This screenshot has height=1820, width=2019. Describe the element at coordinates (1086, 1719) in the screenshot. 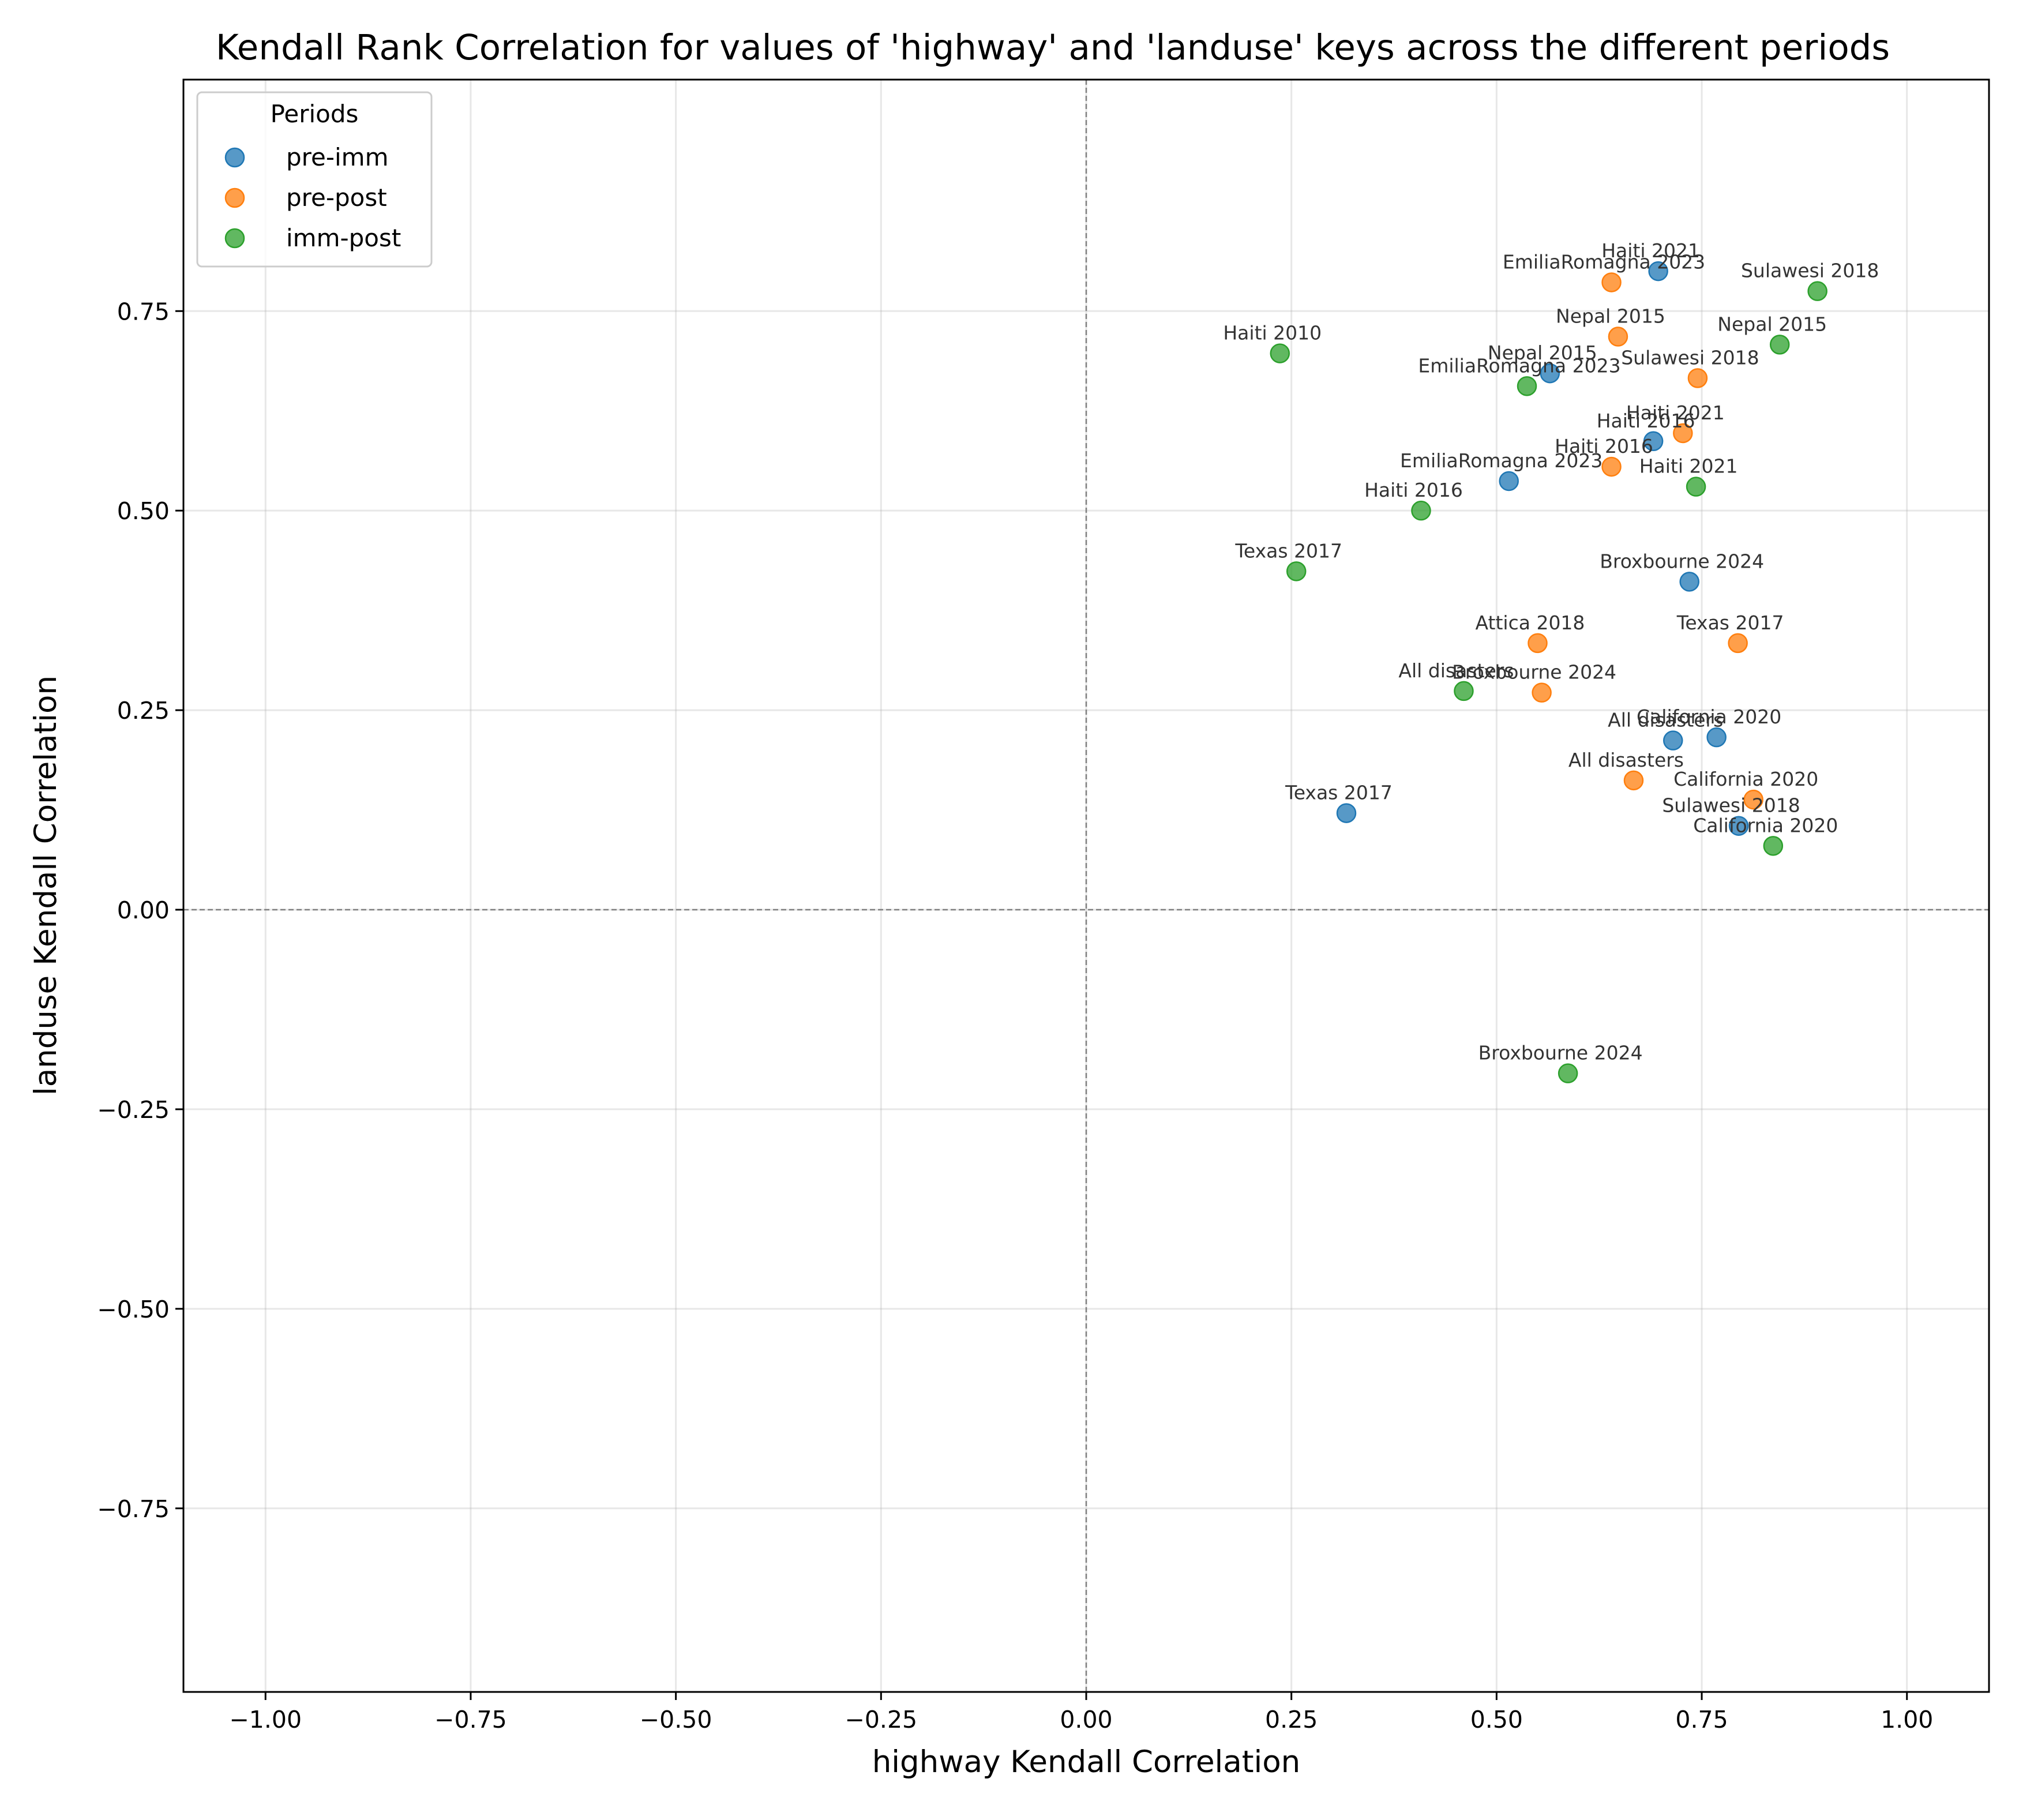

I see `x-tick-label: 0.00` at that location.